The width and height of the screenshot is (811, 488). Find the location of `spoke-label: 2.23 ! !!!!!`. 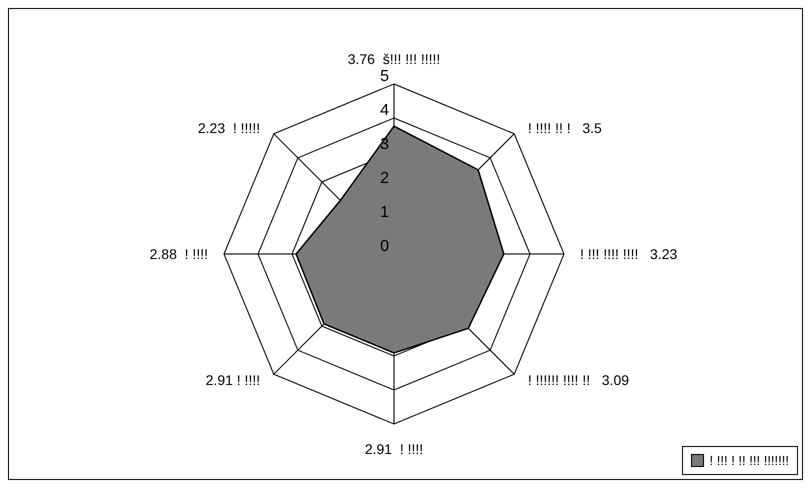

spoke-label: 2.23 ! !!!!! is located at coordinates (229, 128).